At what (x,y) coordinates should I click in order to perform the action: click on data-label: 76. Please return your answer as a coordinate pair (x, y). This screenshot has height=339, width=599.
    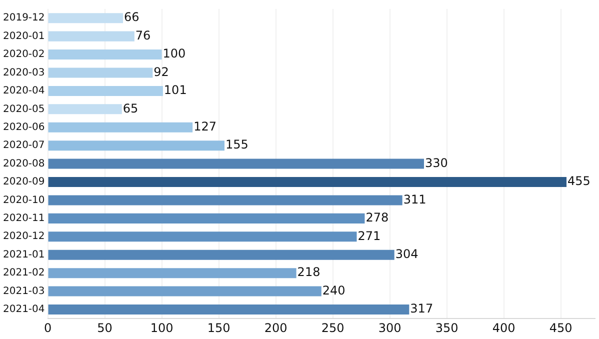
    Looking at the image, I should click on (143, 35).